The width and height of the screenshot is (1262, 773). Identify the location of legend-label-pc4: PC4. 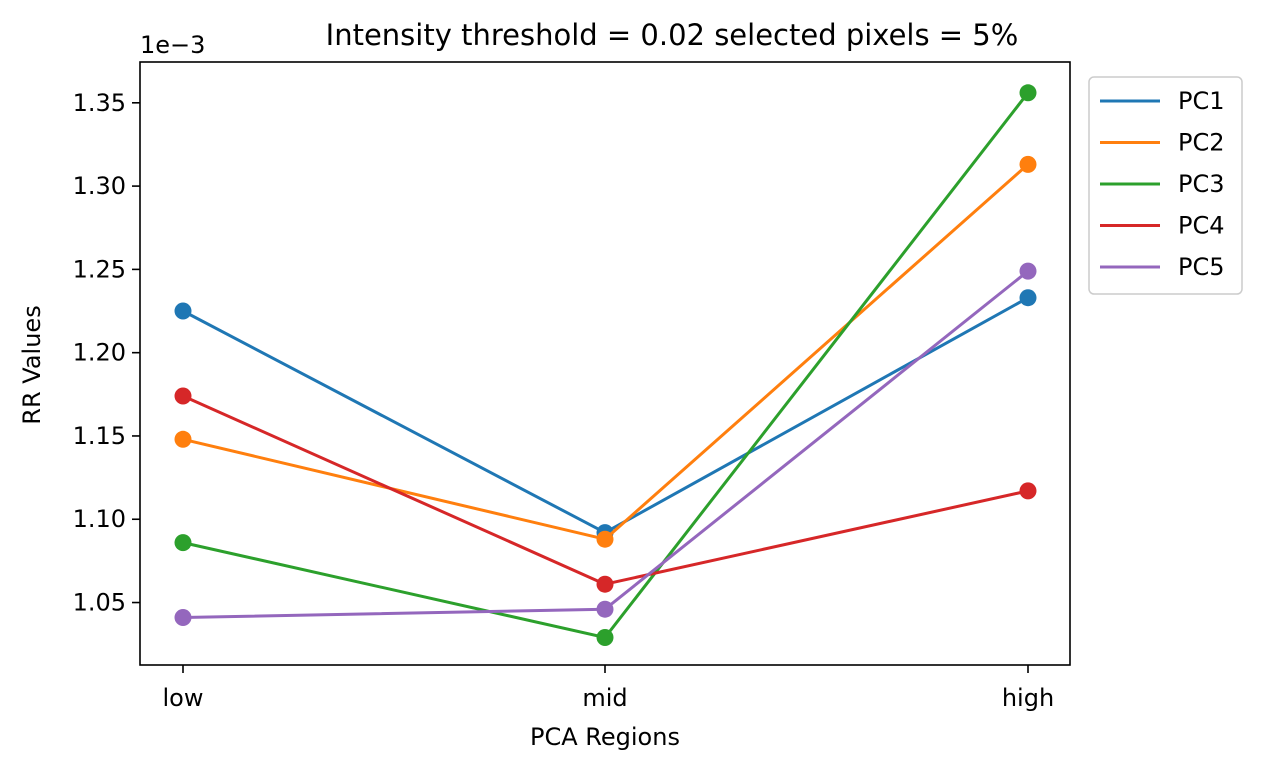
(1201, 226).